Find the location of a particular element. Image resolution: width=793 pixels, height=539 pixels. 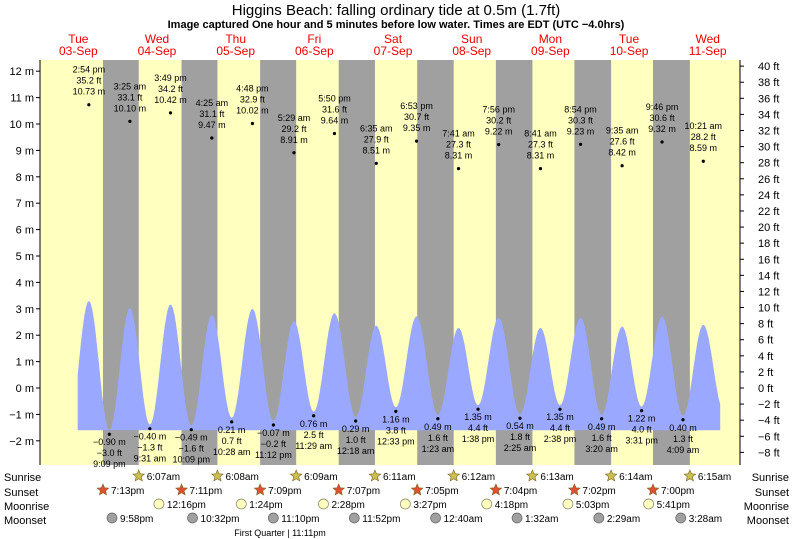

y-tick-label-m: 1 m is located at coordinates (25, 363).